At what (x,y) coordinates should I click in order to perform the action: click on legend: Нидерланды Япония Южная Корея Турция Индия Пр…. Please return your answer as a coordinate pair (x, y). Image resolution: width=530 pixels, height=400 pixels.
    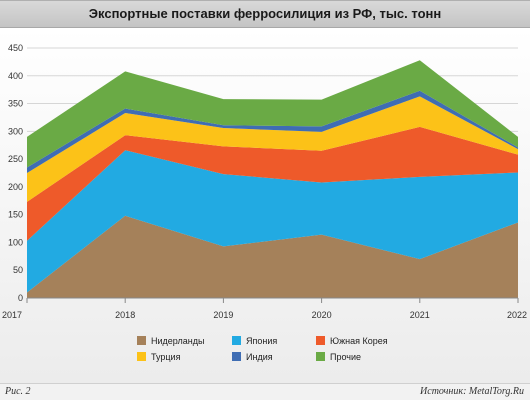
    Looking at the image, I should click on (262, 349).